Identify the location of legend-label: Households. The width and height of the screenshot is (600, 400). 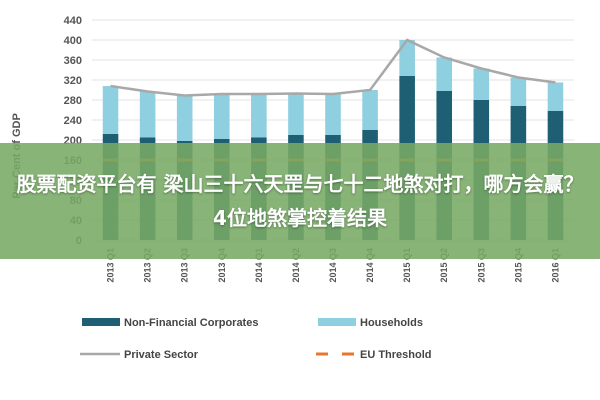
(391, 323).